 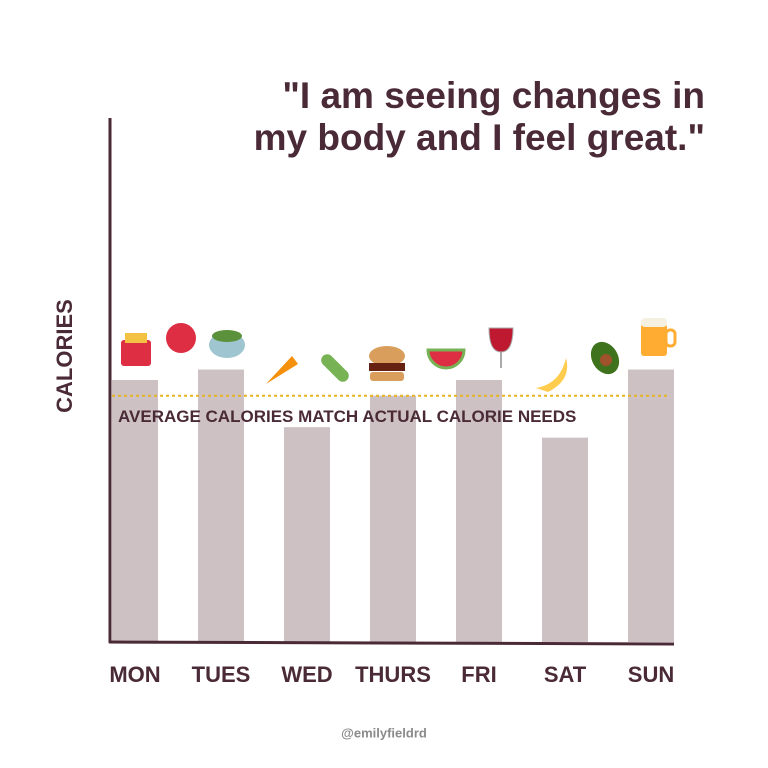 I want to click on icon-avocado, so click(x=606, y=360).